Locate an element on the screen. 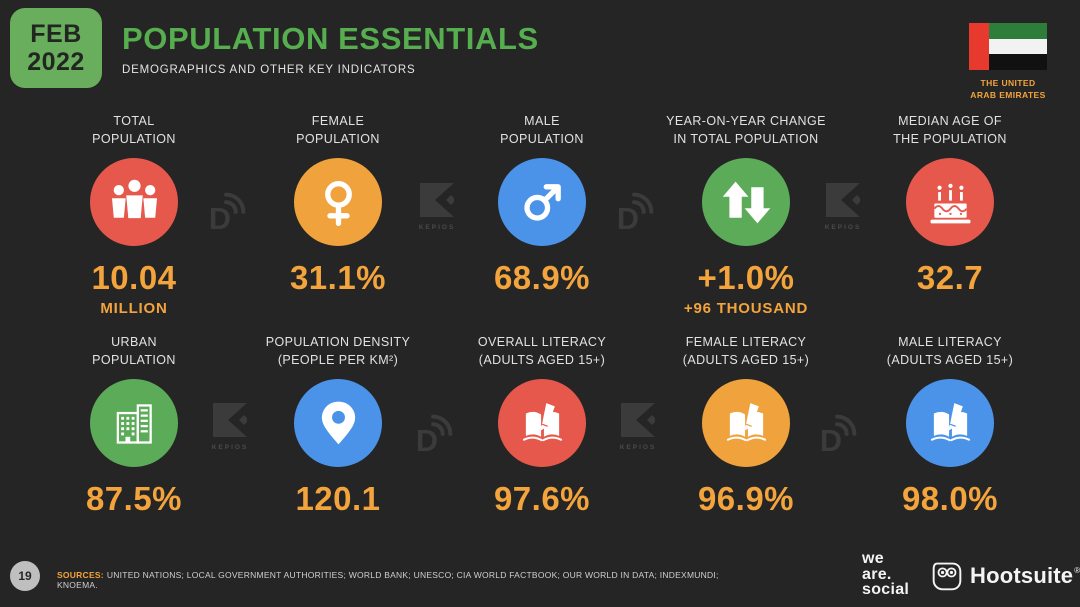 This screenshot has height=607, width=1080. stat-value: 120.1 is located at coordinates (338, 498).